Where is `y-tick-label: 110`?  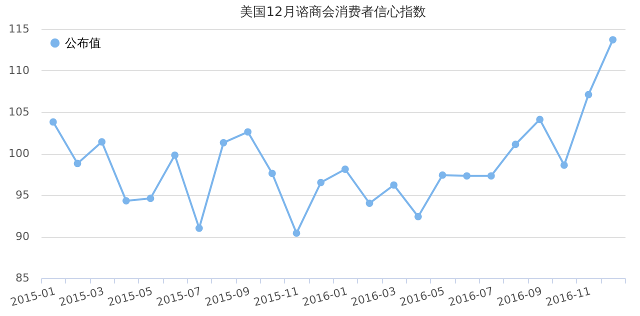
y-tick-label: 110 is located at coordinates (19, 70).